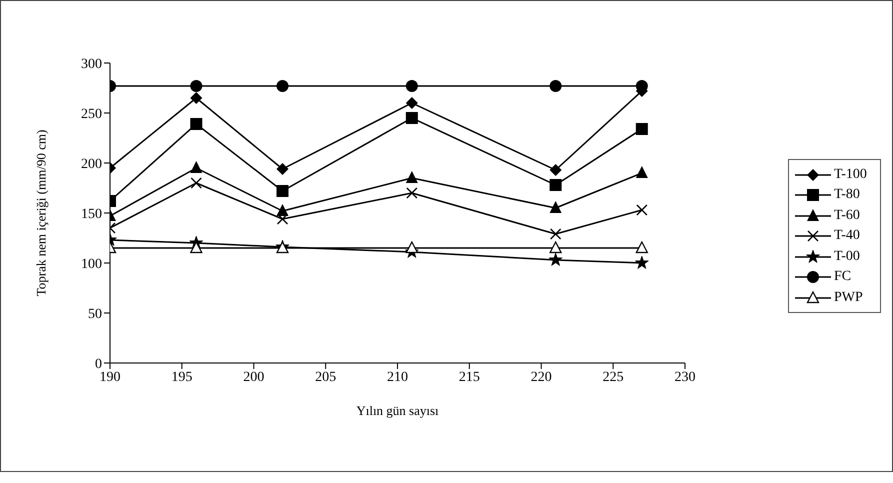 The image size is (893, 483). What do you see at coordinates (398, 410) in the screenshot?
I see `x-axis-title: Yılın gün sayısı` at bounding box center [398, 410].